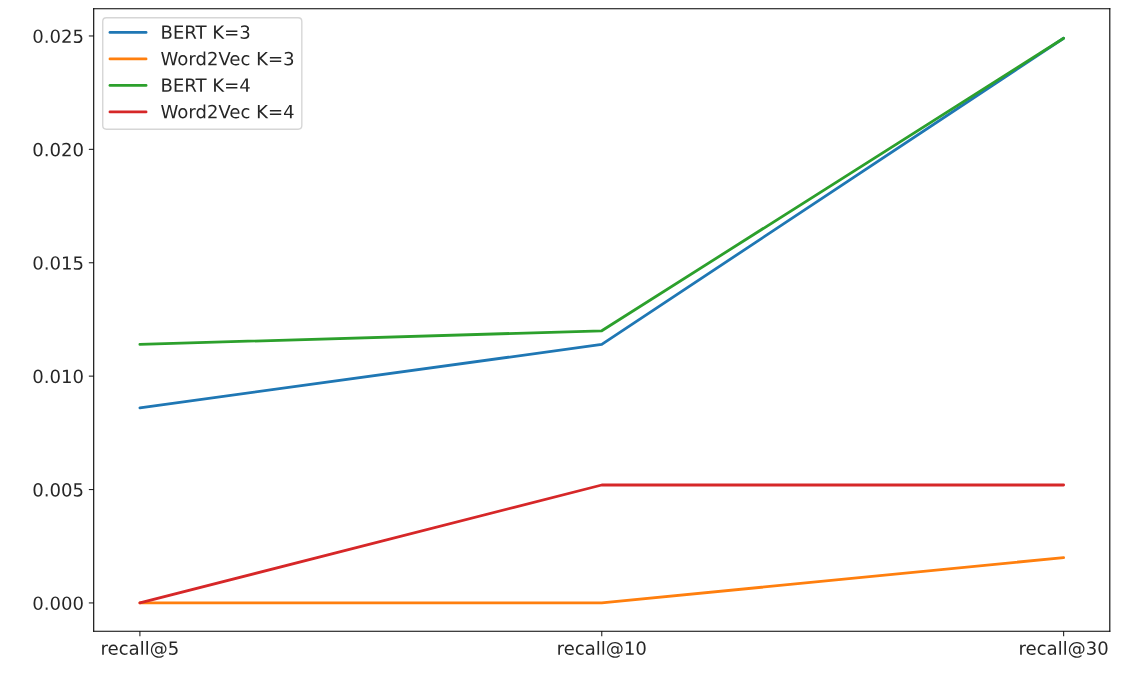 This screenshot has height=673, width=1129. I want to click on legend-label: BERT K=3, so click(206, 32).